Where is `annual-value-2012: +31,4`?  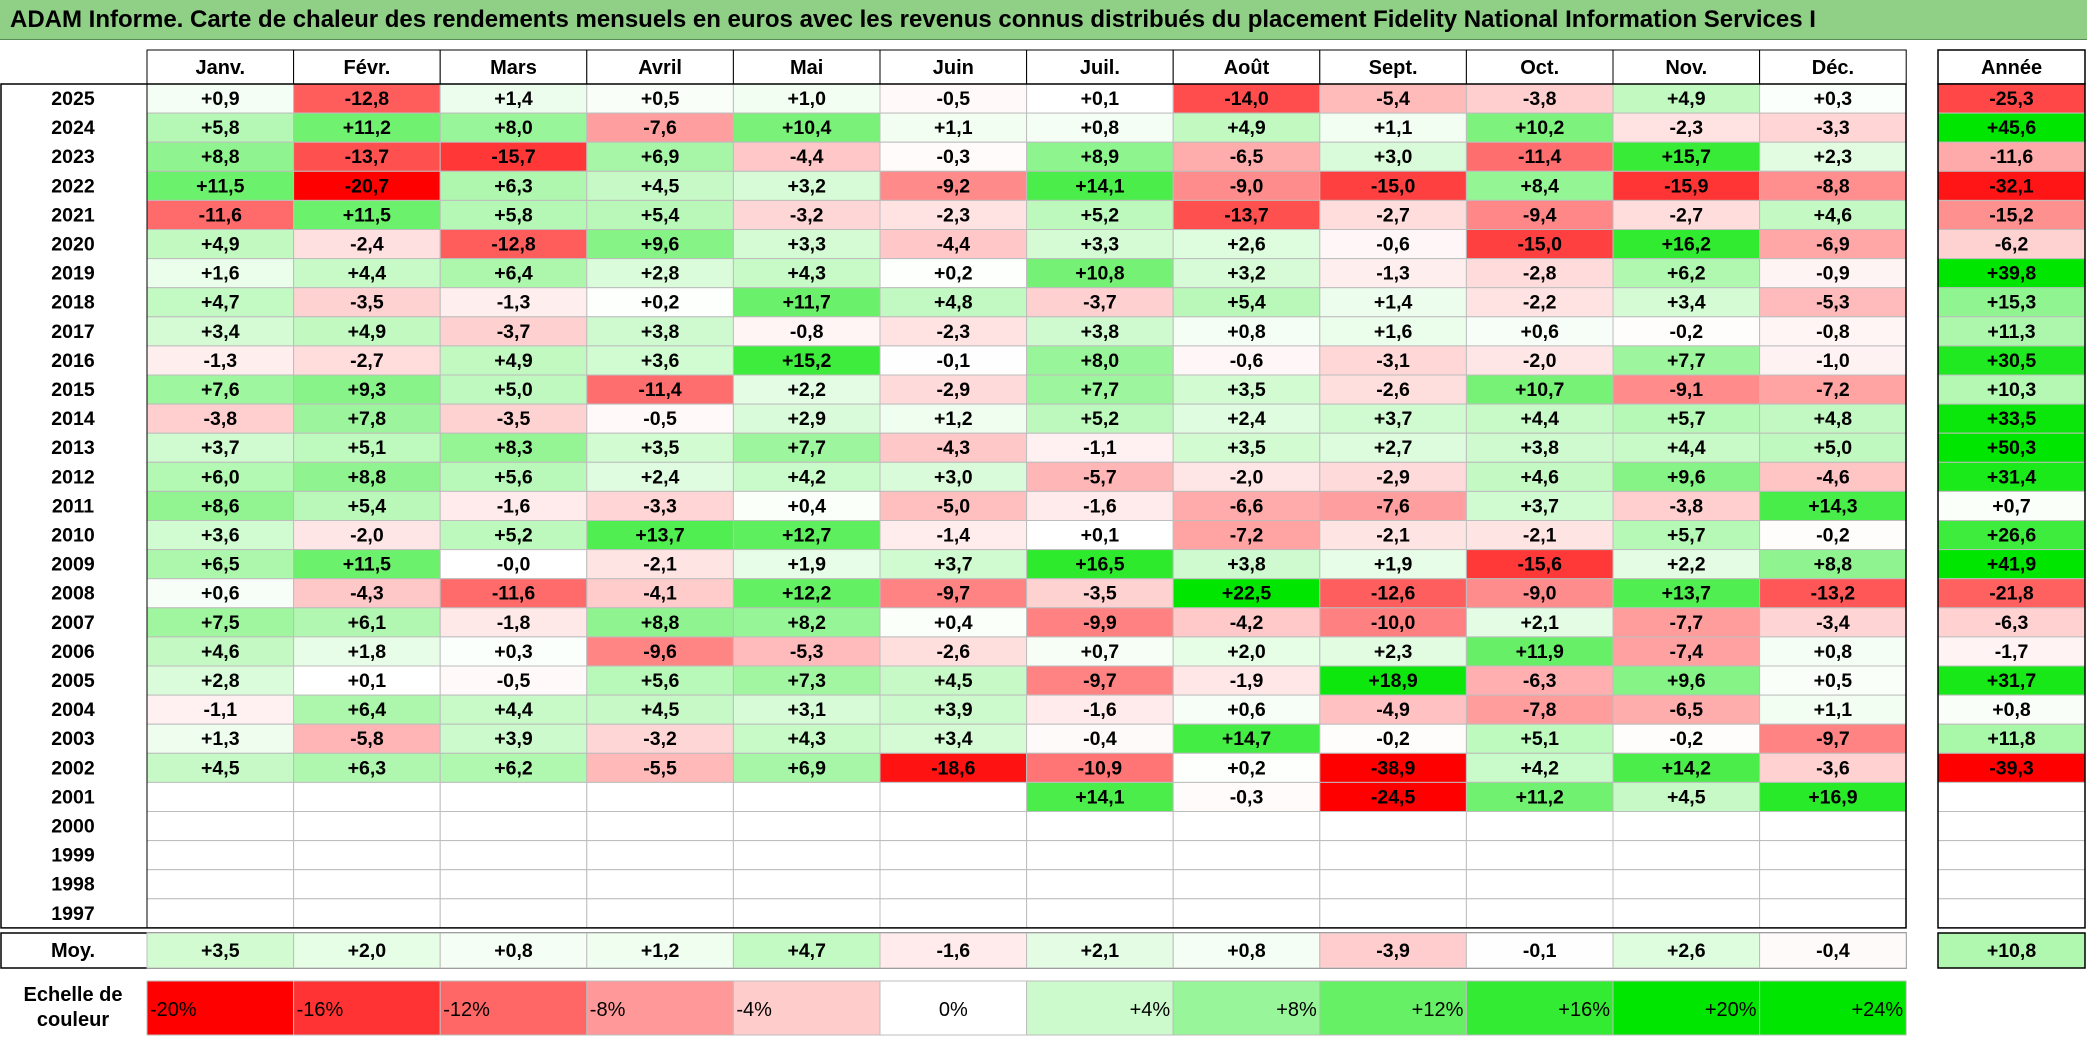 annual-value-2012: +31,4 is located at coordinates (2011, 477).